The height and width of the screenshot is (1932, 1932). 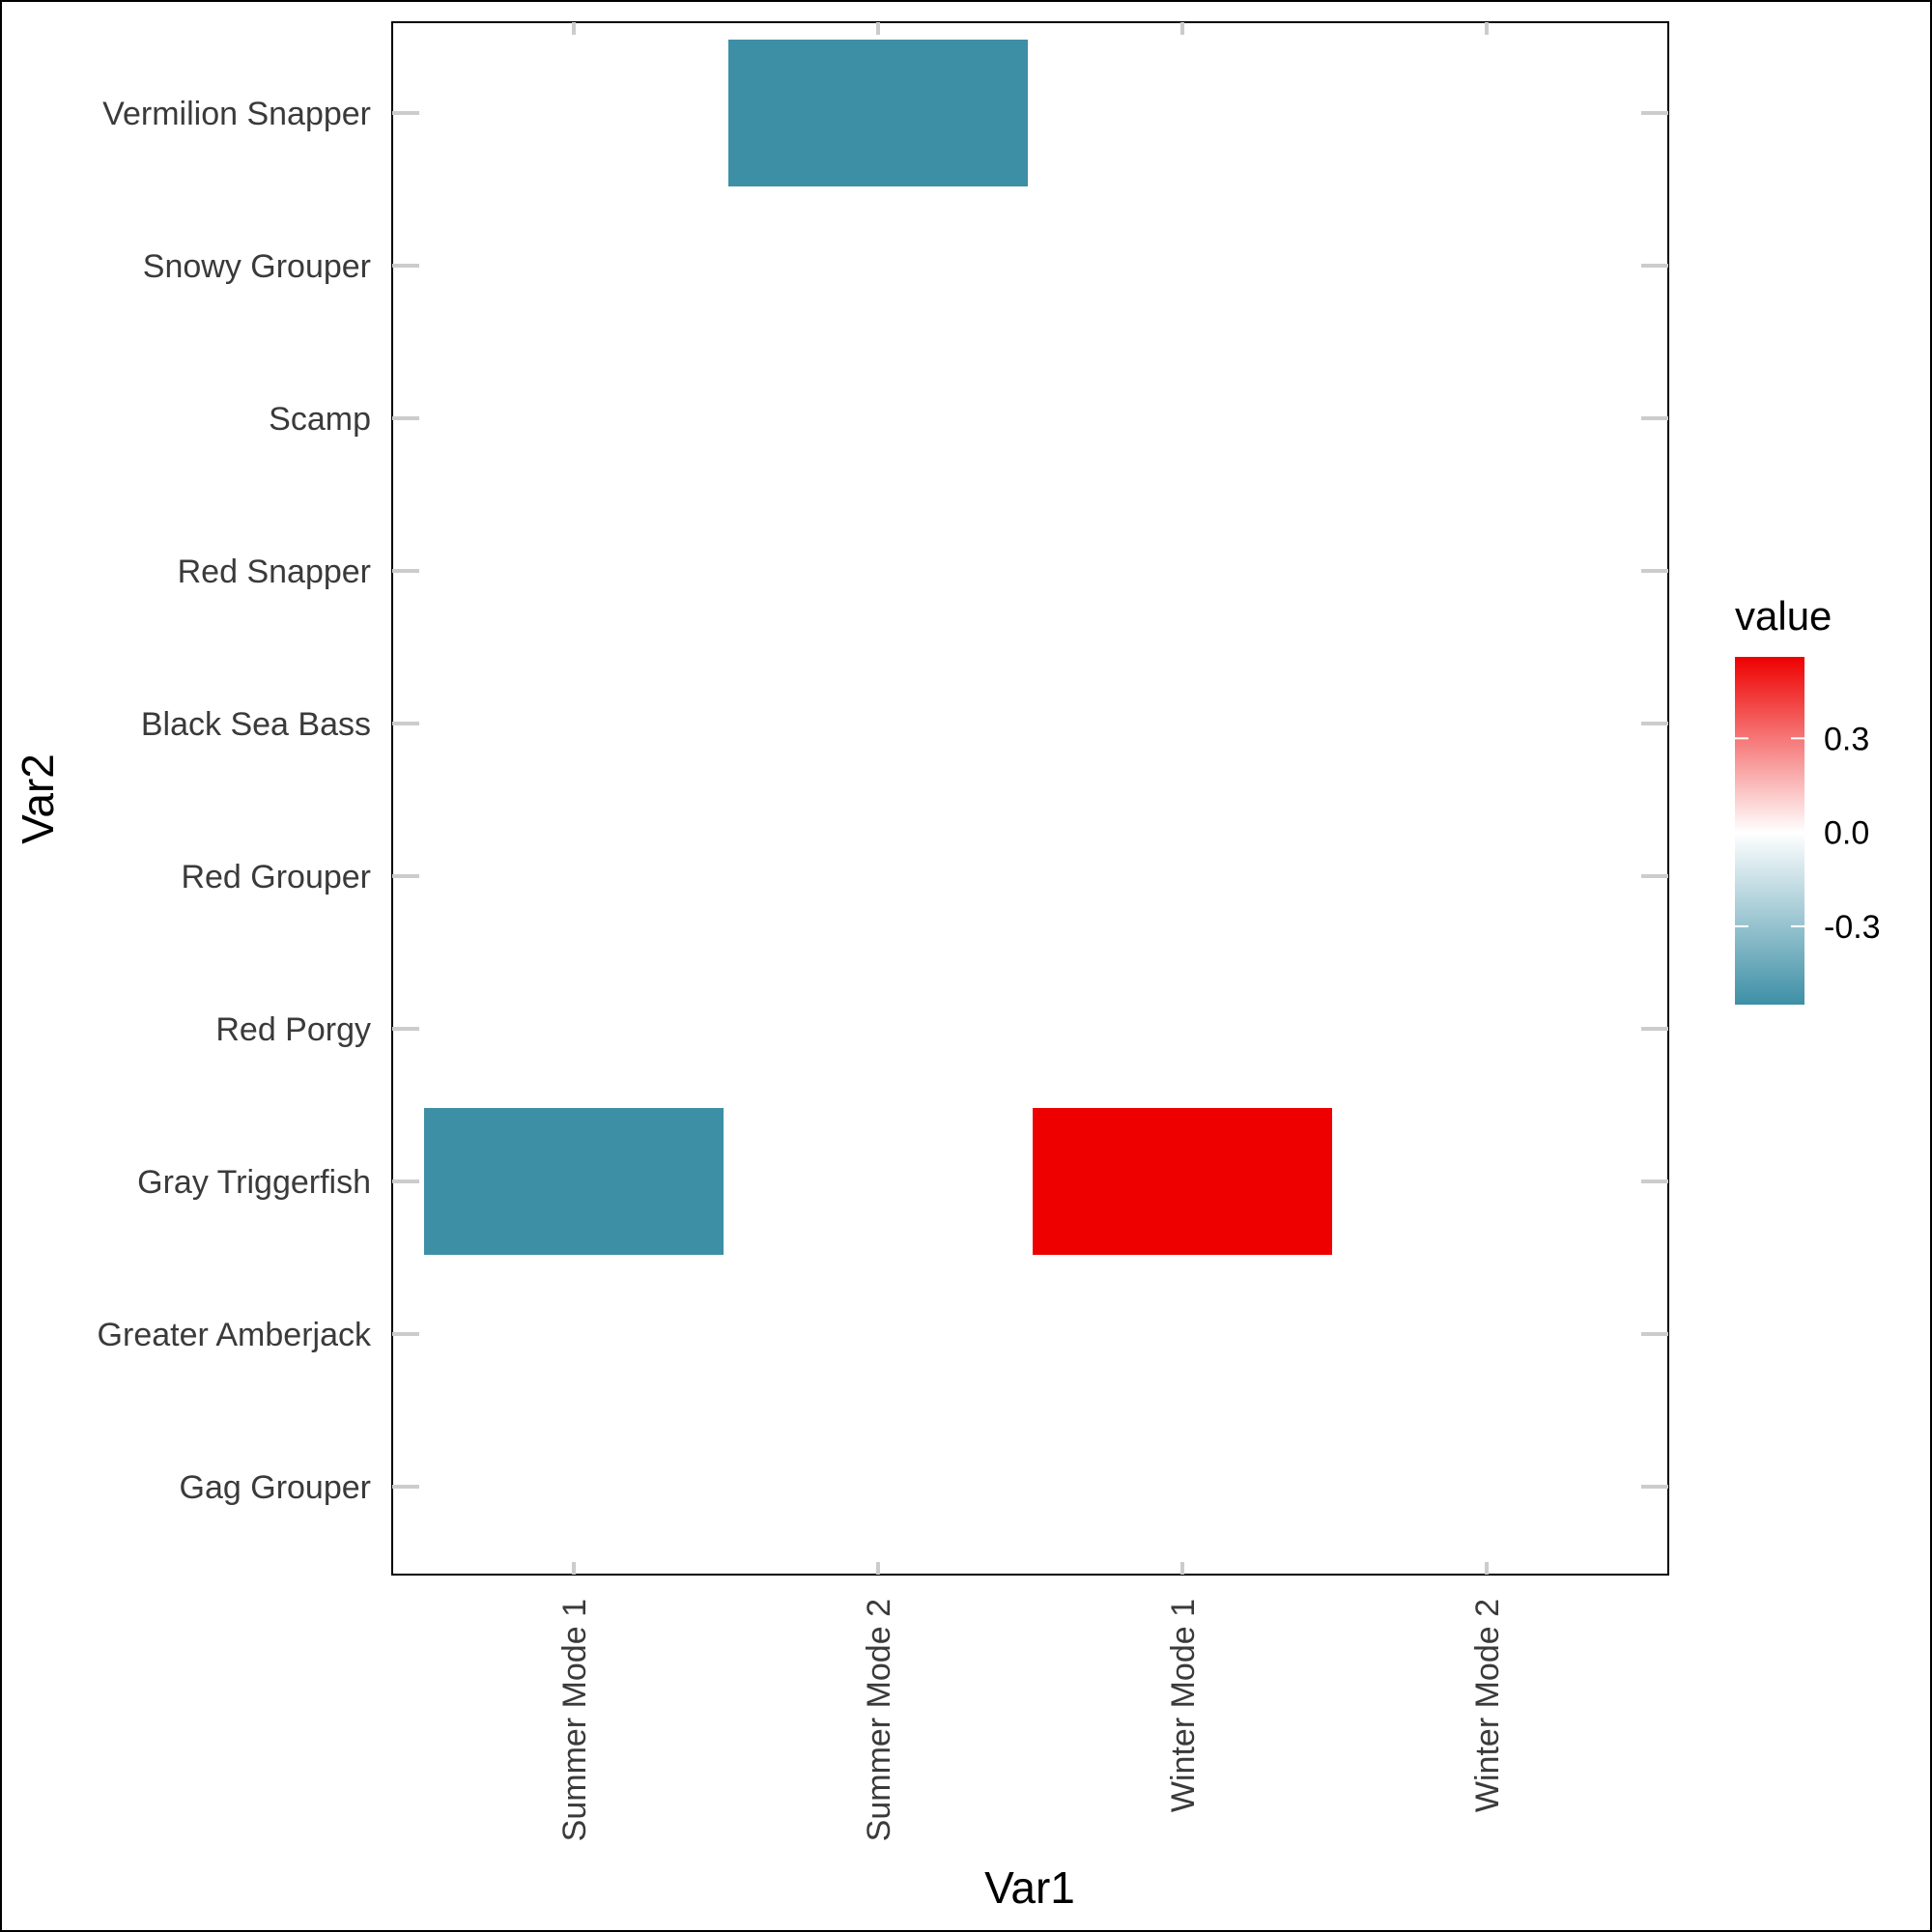 I want to click on x-tick-label-summer-mode-1: Summer Mode 1, so click(x=574, y=1720).